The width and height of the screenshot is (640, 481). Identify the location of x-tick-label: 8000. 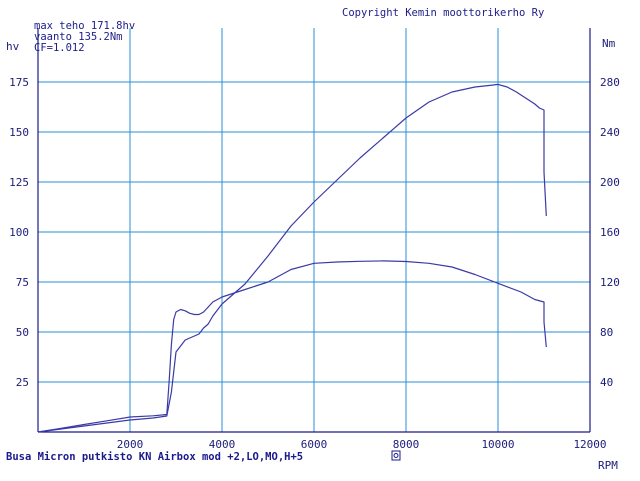
(406, 444).